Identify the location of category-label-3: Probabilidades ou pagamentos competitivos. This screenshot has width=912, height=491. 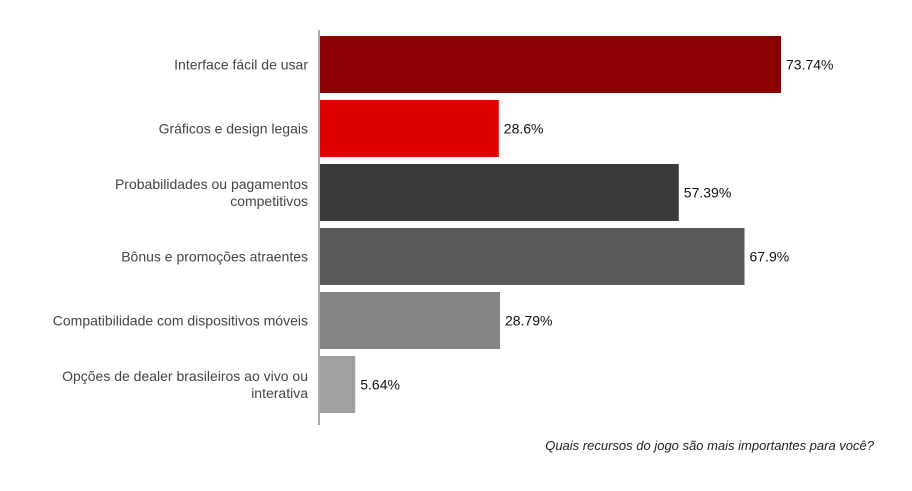
(211, 192).